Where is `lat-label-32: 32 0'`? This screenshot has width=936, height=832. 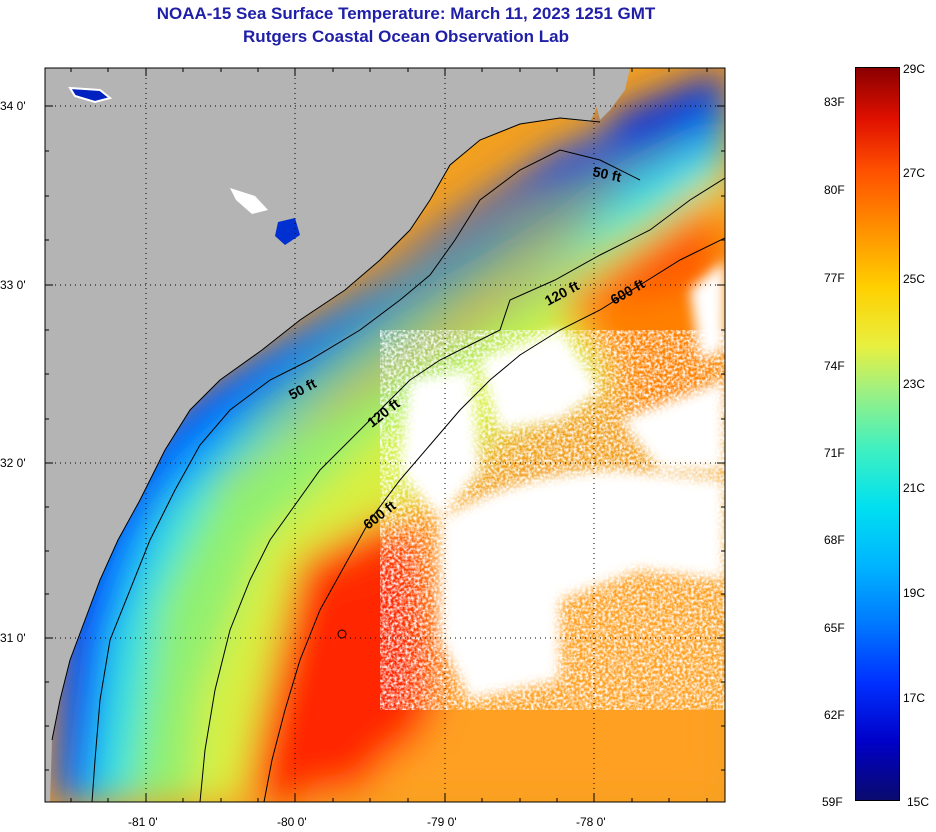 lat-label-32: 32 0' is located at coordinates (13, 463).